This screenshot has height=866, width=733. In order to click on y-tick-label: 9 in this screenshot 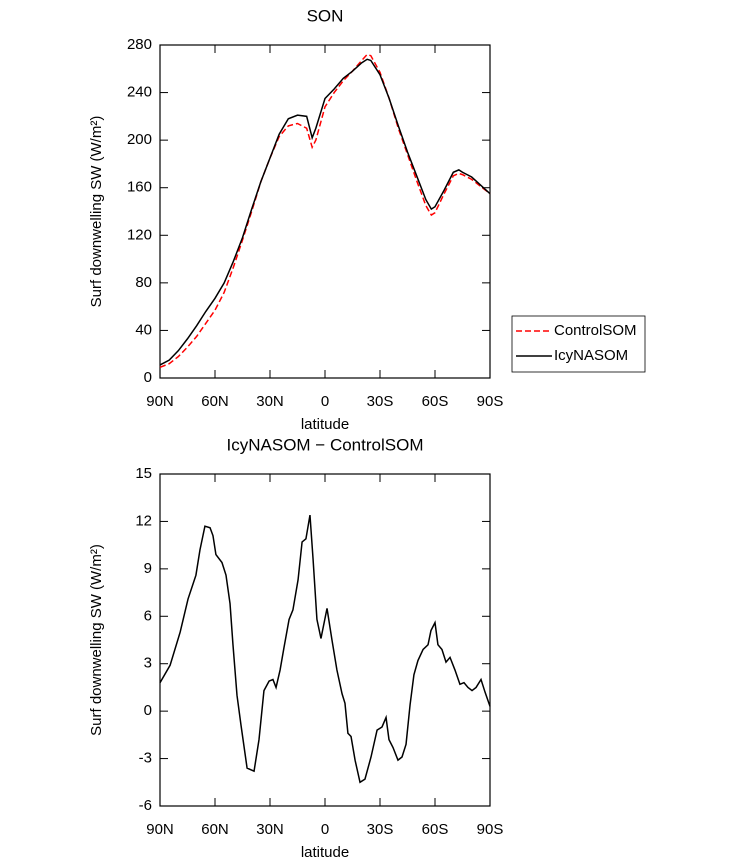, I will do `click(148, 568)`.